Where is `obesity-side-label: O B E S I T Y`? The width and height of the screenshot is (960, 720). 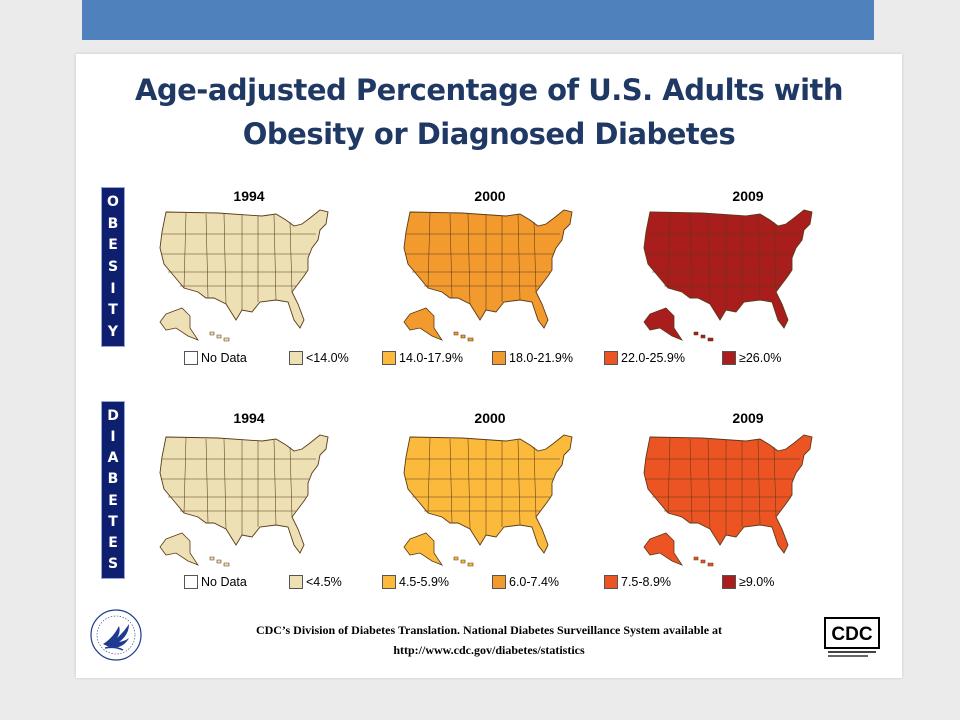 obesity-side-label: O B E S I T Y is located at coordinates (113, 267).